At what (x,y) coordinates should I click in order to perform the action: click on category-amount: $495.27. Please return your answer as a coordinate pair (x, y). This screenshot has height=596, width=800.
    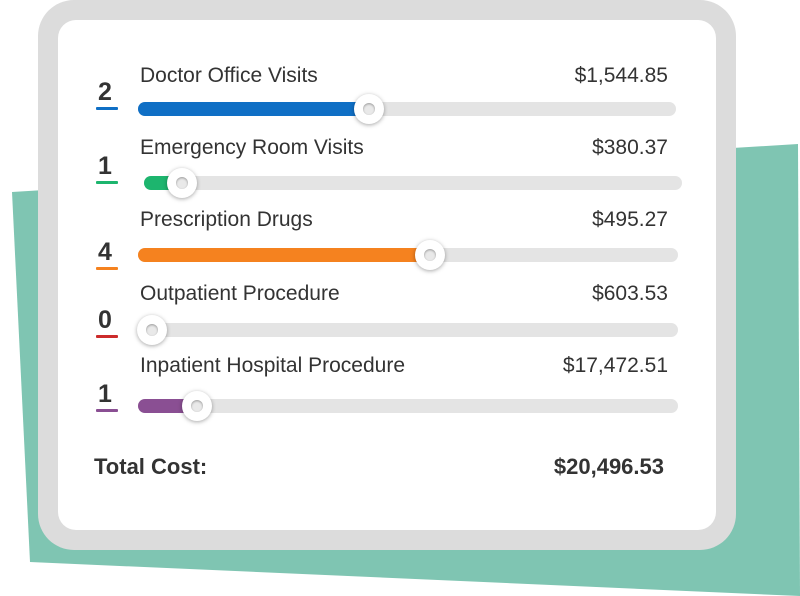
    Looking at the image, I should click on (630, 219).